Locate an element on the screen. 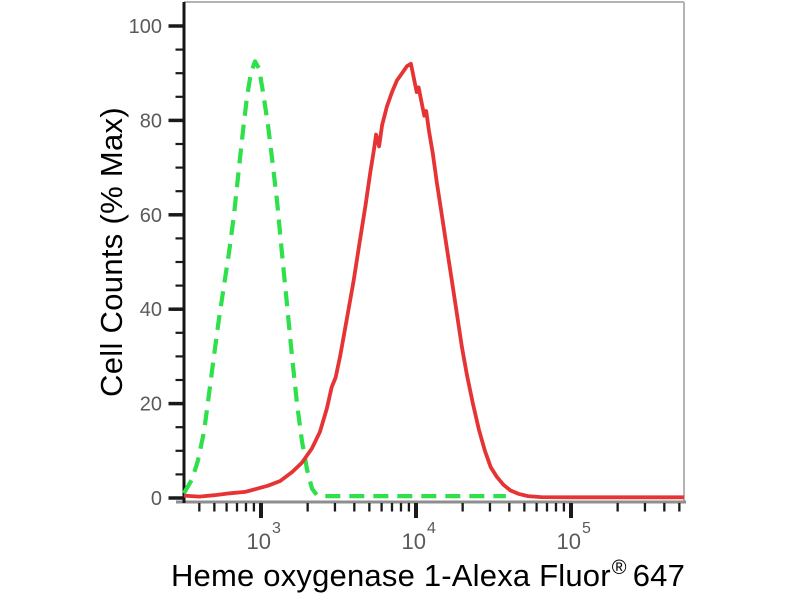 The image size is (800, 600). x-axis-title-main: Heme oxygenase 1-Alexa Fluor is located at coordinates (390, 575).